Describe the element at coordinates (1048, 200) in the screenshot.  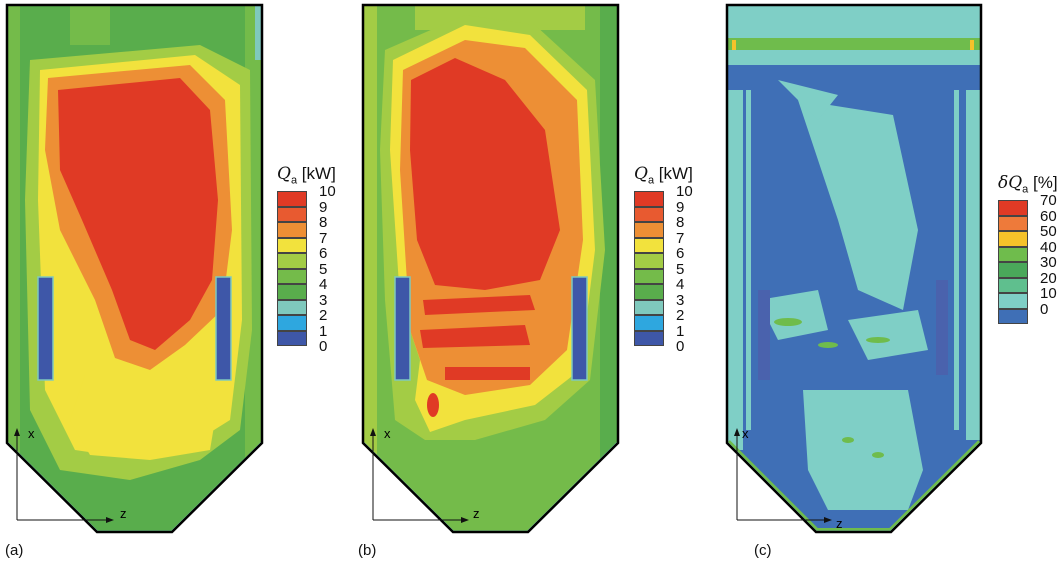
I see `colorbar-tick-label: 70` at that location.